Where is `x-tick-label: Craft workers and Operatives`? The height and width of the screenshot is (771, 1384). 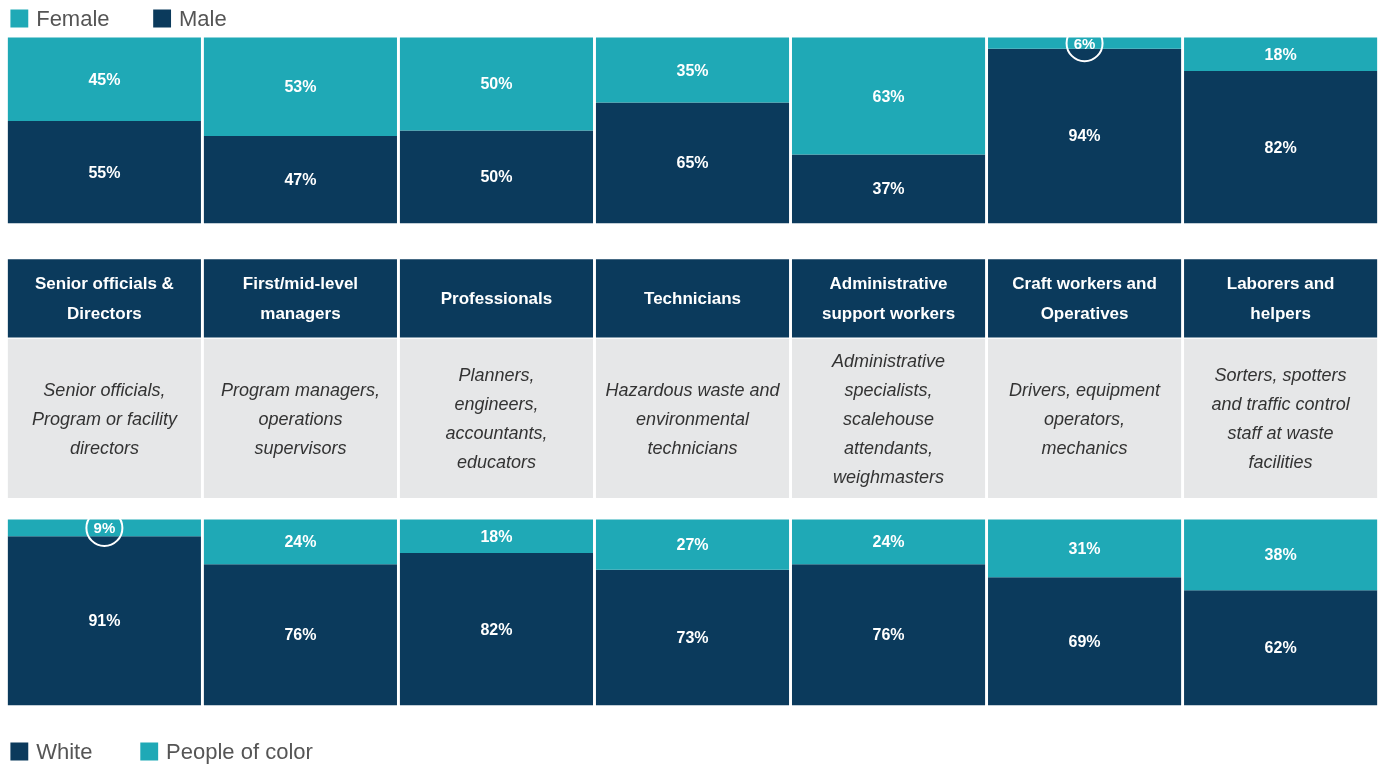 x-tick-label: Craft workers and Operatives is located at coordinates (1084, 298).